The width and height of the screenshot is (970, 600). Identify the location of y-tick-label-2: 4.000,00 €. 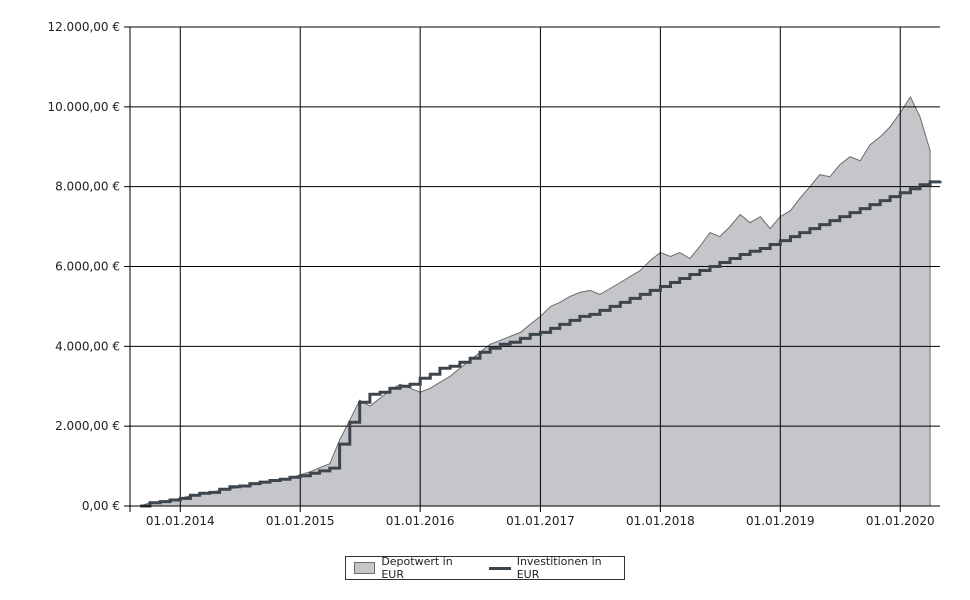
(87, 346).